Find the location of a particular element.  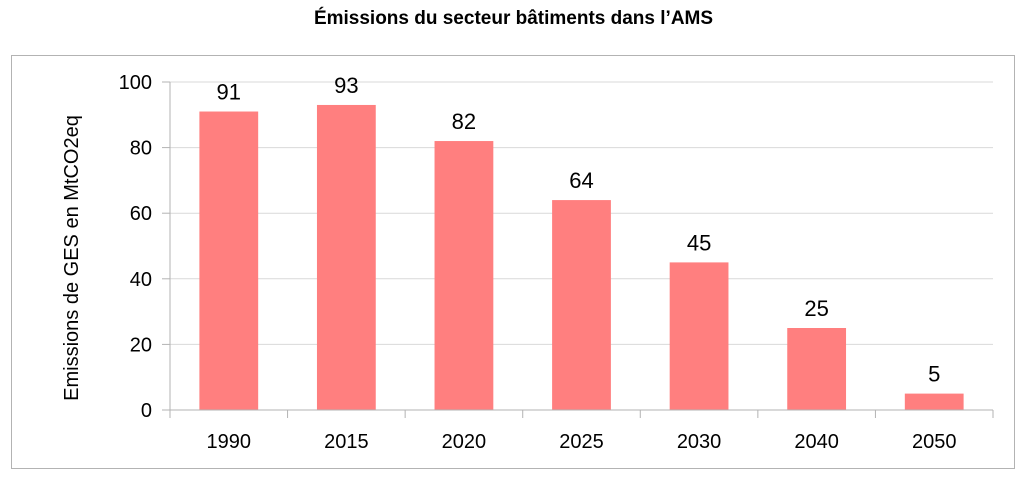

bar-2040 is located at coordinates (817, 369).